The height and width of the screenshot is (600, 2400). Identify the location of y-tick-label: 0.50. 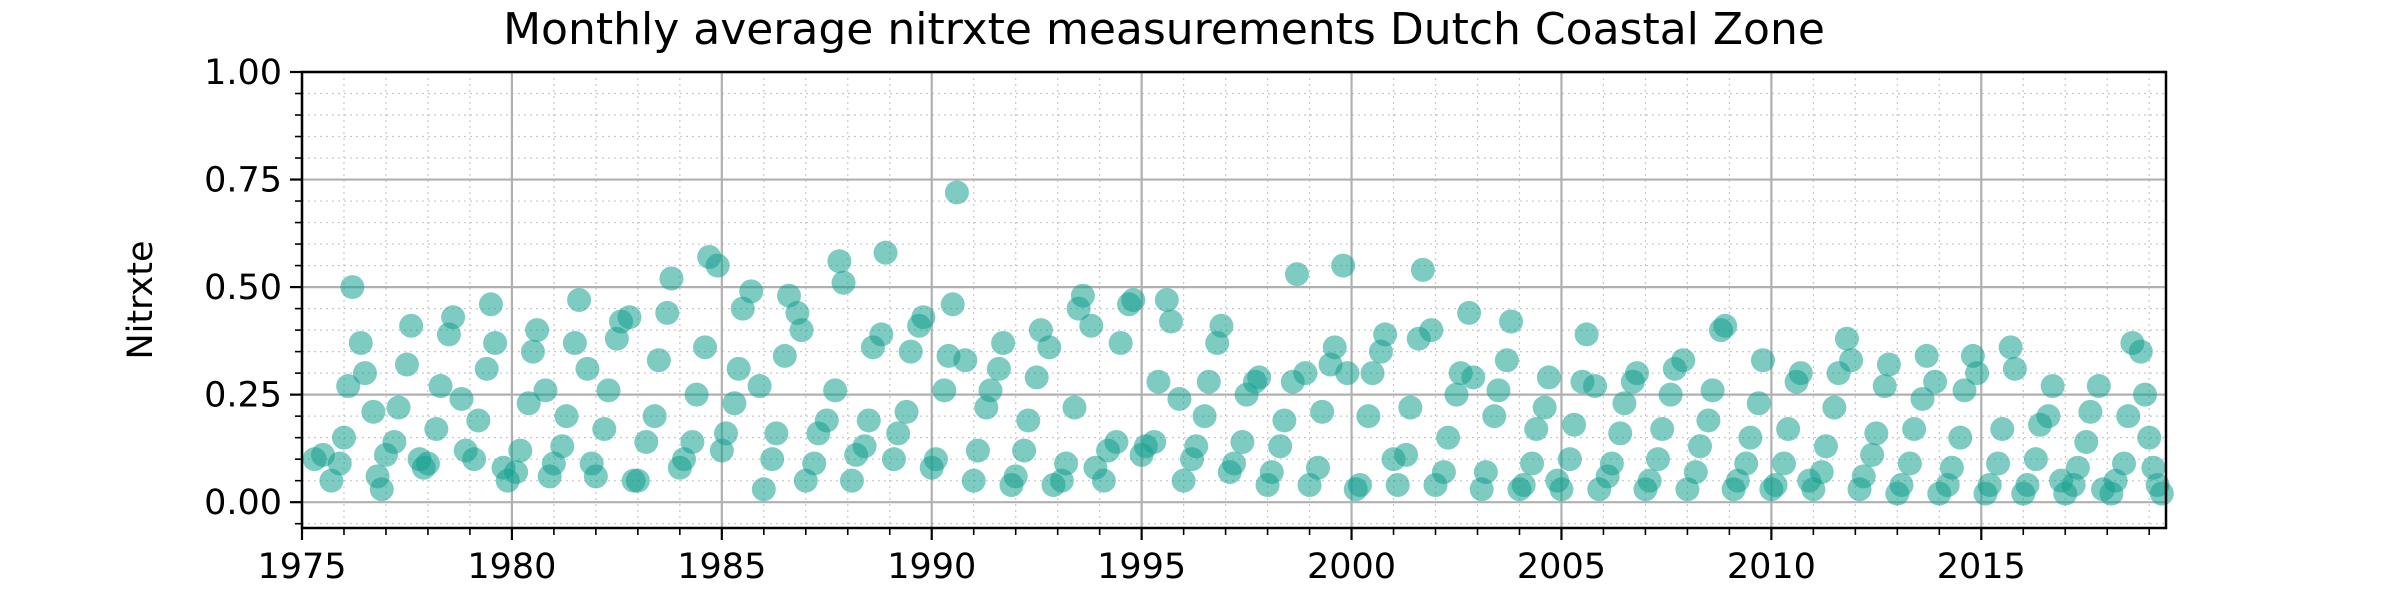
(243, 288).